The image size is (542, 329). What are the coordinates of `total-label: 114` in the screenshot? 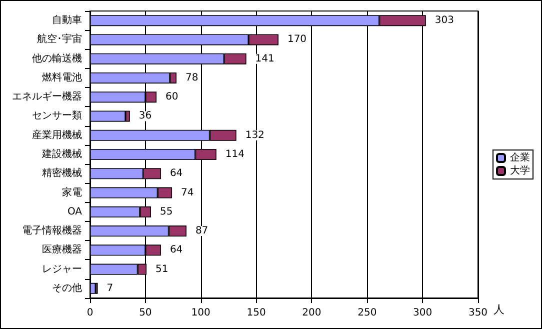 It's located at (234, 154).